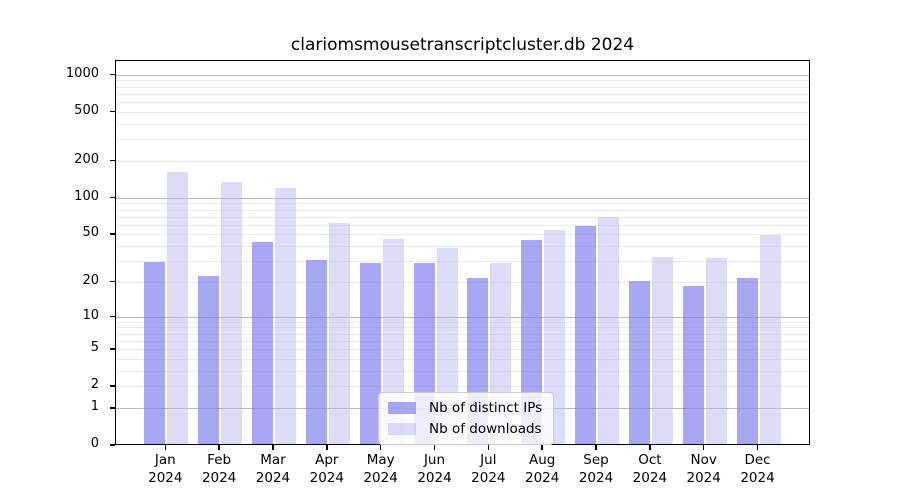 This screenshot has height=500, width=900. What do you see at coordinates (273, 469) in the screenshot?
I see `x-tick-label-mar: Mar 2024` at bounding box center [273, 469].